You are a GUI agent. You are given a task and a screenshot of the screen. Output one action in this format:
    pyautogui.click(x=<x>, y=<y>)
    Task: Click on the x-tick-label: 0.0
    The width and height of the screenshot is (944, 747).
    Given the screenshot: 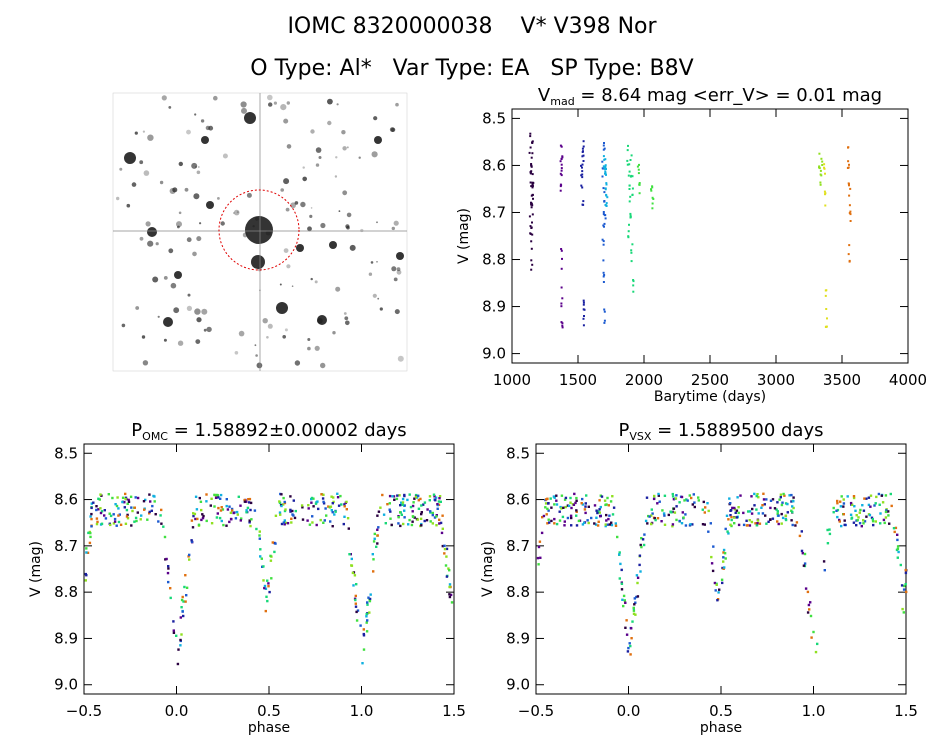 What is the action you would take?
    pyautogui.click(x=629, y=711)
    